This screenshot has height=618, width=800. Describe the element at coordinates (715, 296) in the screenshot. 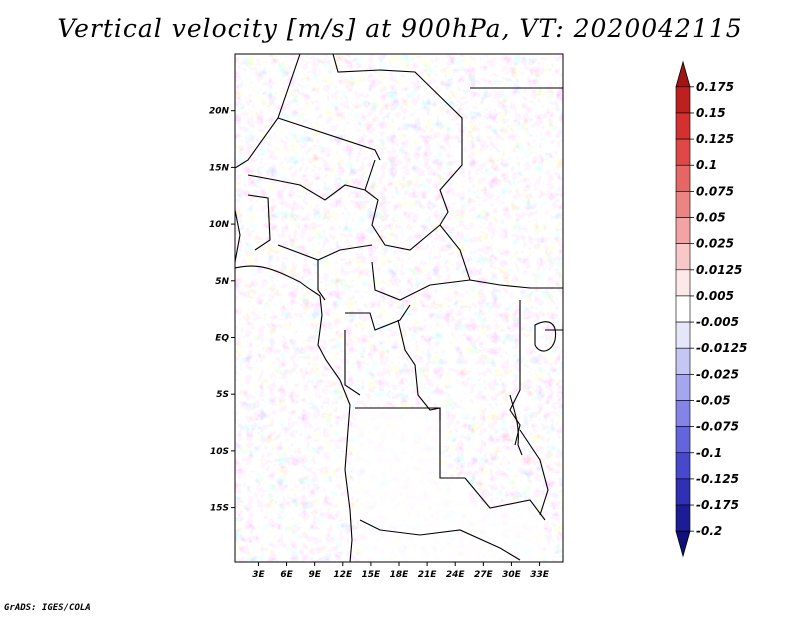

I see `colorbar-label: 0.005` at that location.